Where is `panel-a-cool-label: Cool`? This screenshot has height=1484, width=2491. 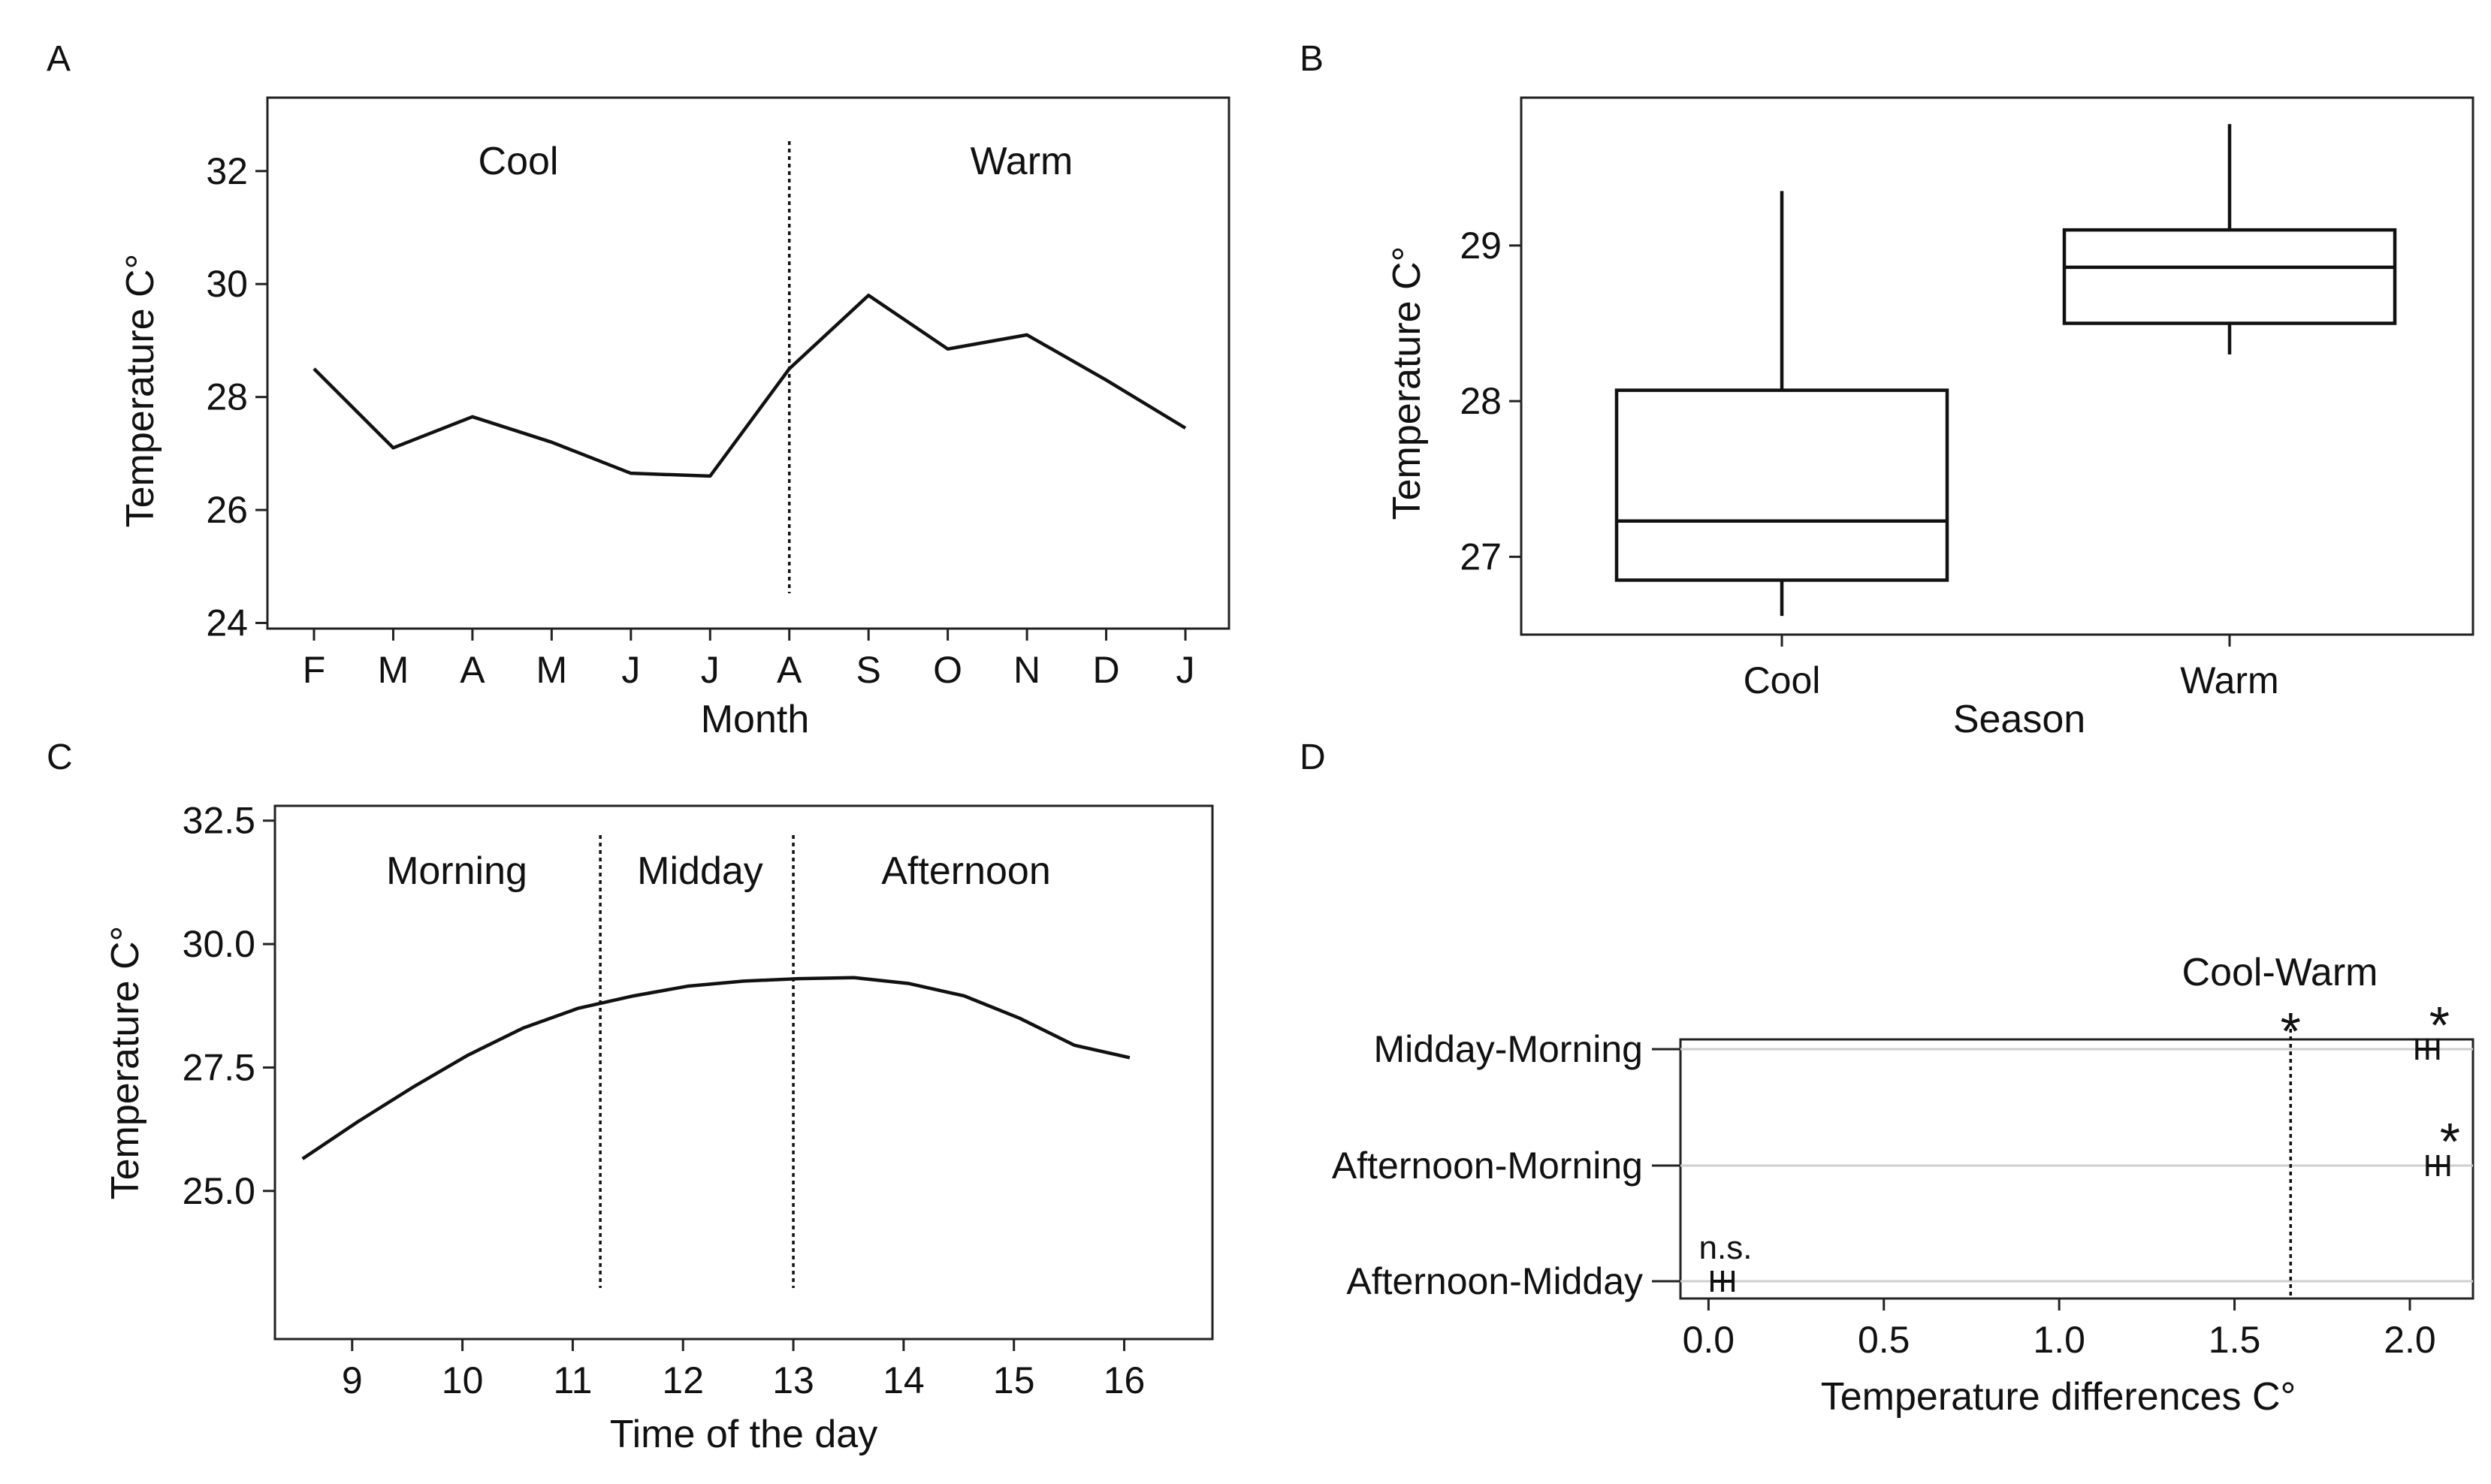
panel-a-cool-label: Cool is located at coordinates (519, 161).